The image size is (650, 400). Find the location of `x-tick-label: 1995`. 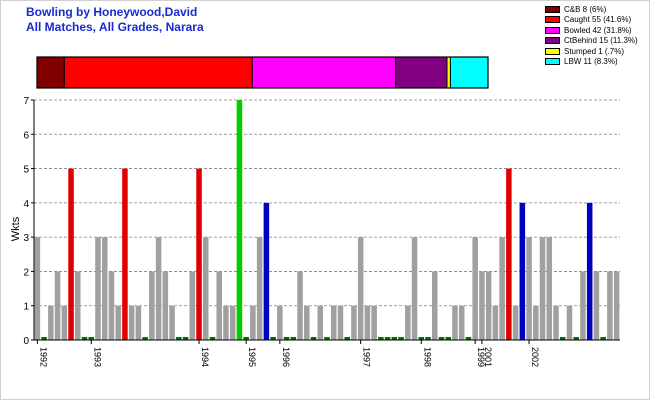

x-tick-label: 1995 is located at coordinates (252, 357).